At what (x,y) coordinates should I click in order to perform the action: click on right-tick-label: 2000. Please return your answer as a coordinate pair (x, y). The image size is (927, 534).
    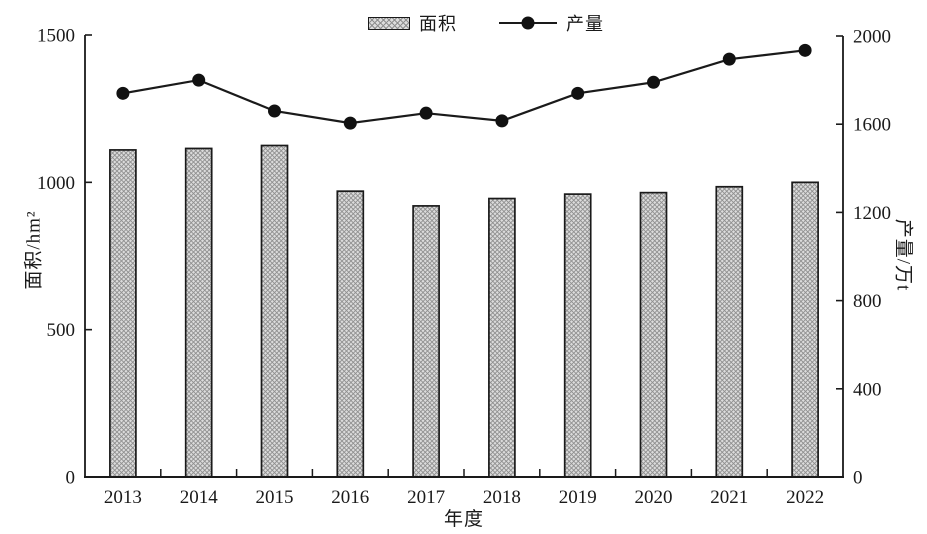
    Looking at the image, I should click on (872, 37).